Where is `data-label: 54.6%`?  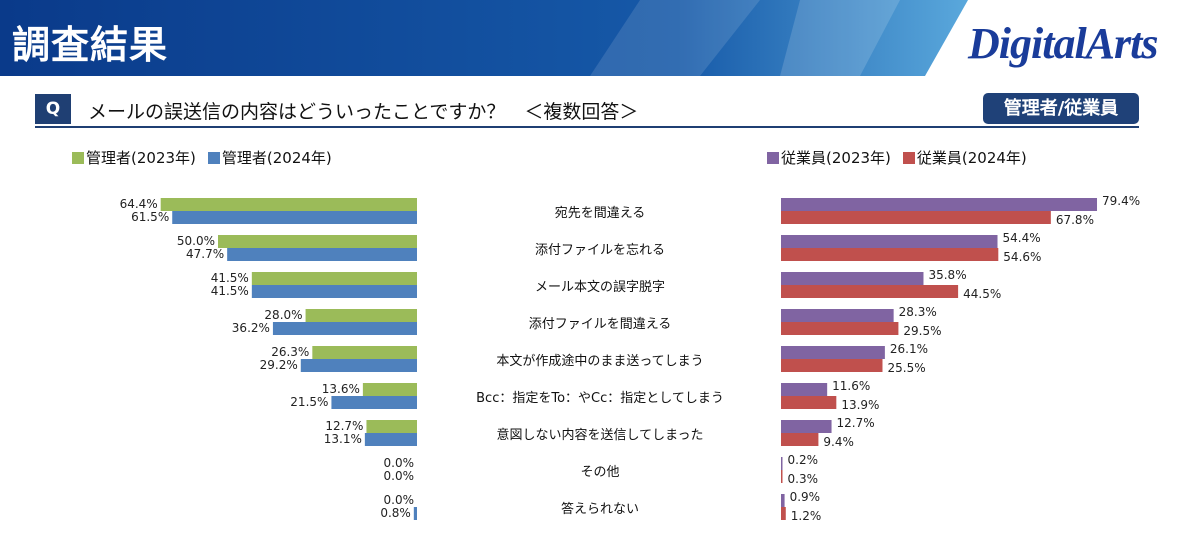 data-label: 54.6% is located at coordinates (1022, 257).